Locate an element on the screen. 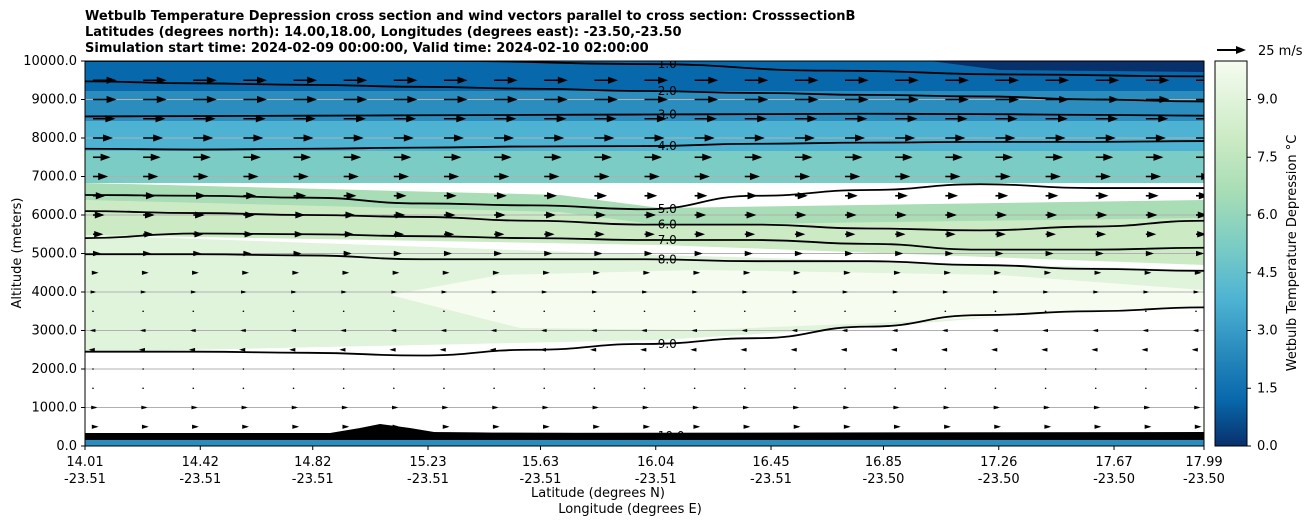  contour-label: 8.0 is located at coordinates (667, 259).